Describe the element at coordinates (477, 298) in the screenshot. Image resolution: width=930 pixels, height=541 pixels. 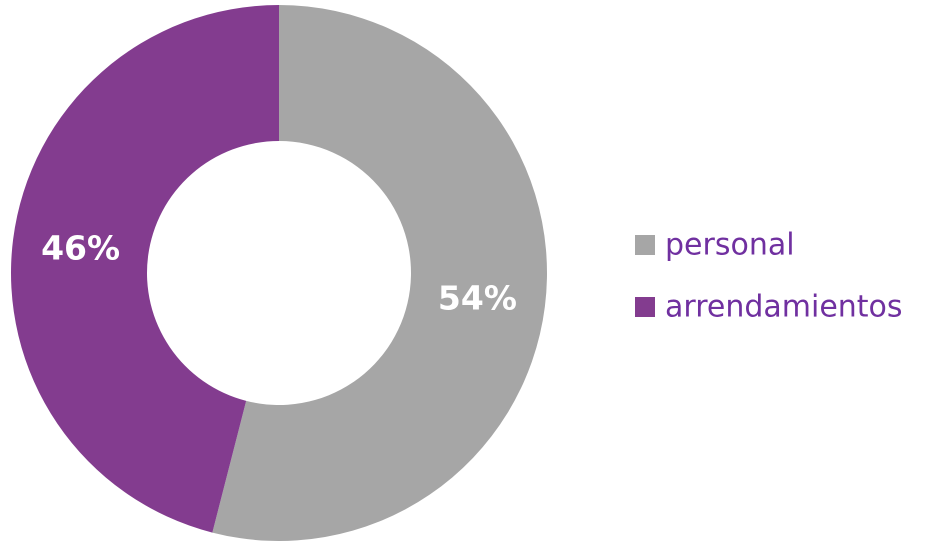
I see `slice-label-personal: 54%` at that location.